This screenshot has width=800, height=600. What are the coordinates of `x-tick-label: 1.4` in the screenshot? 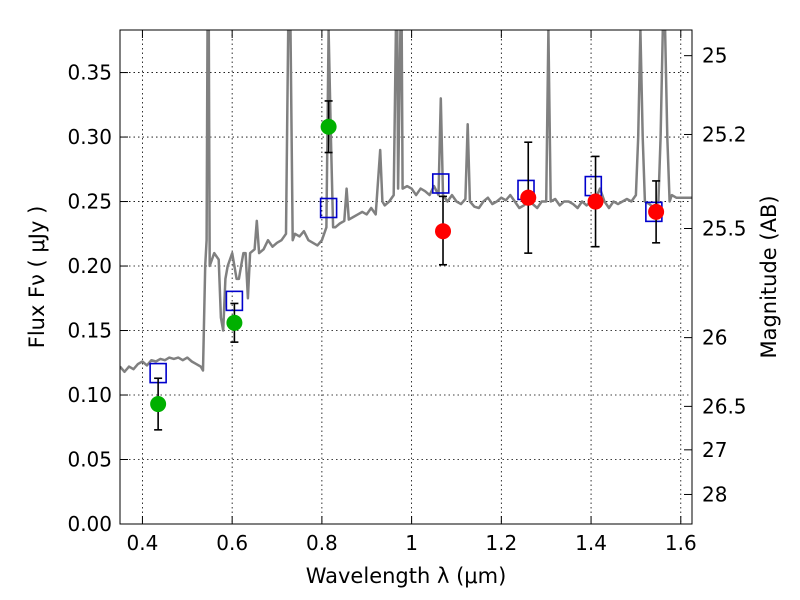 It's located at (591, 543).